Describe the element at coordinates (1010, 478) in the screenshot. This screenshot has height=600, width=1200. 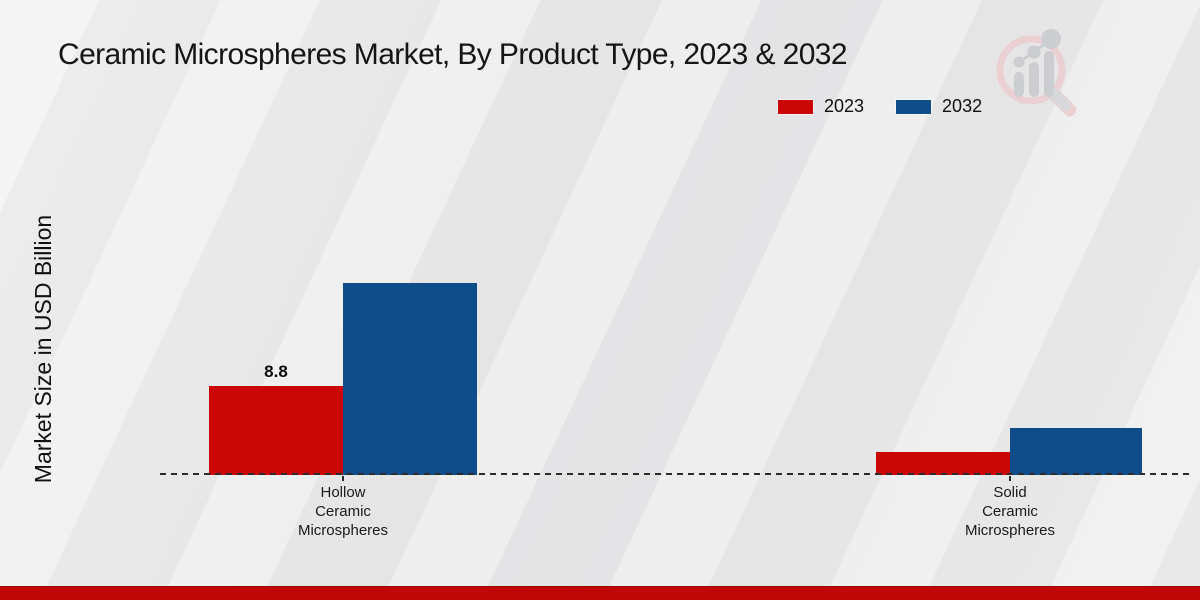
I see `x-axis-tick-solid` at that location.